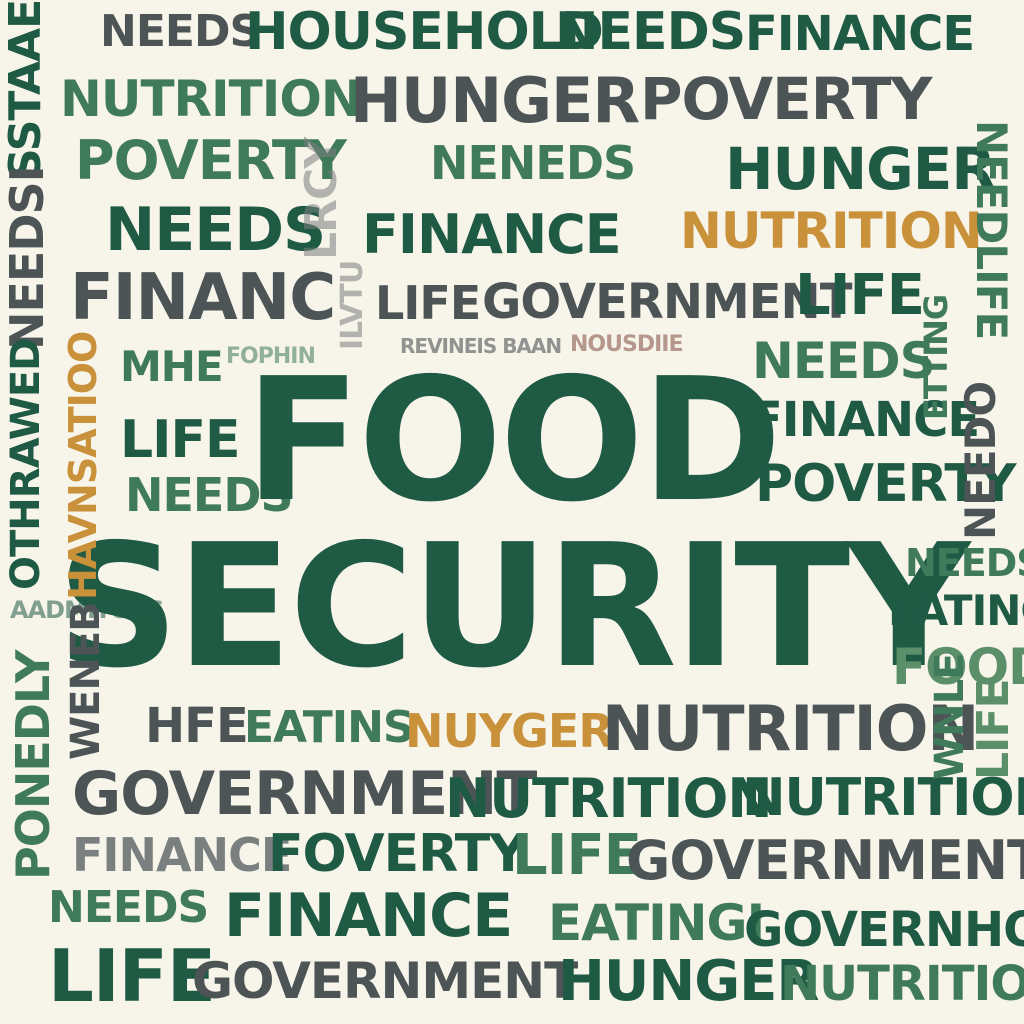 This screenshot has width=1024, height=1024. What do you see at coordinates (172, 366) in the screenshot?
I see `word-mhe: MHE` at bounding box center [172, 366].